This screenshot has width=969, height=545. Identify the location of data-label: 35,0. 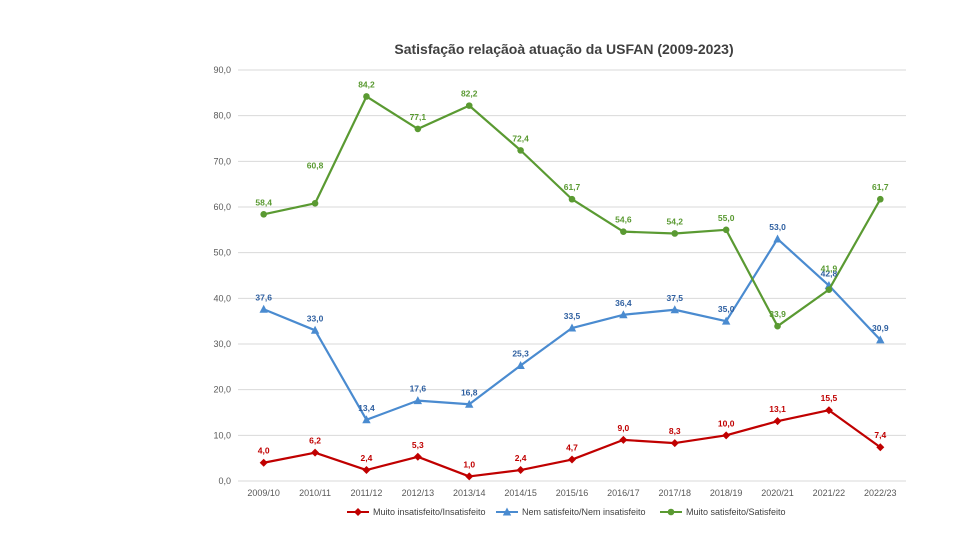
(726, 309).